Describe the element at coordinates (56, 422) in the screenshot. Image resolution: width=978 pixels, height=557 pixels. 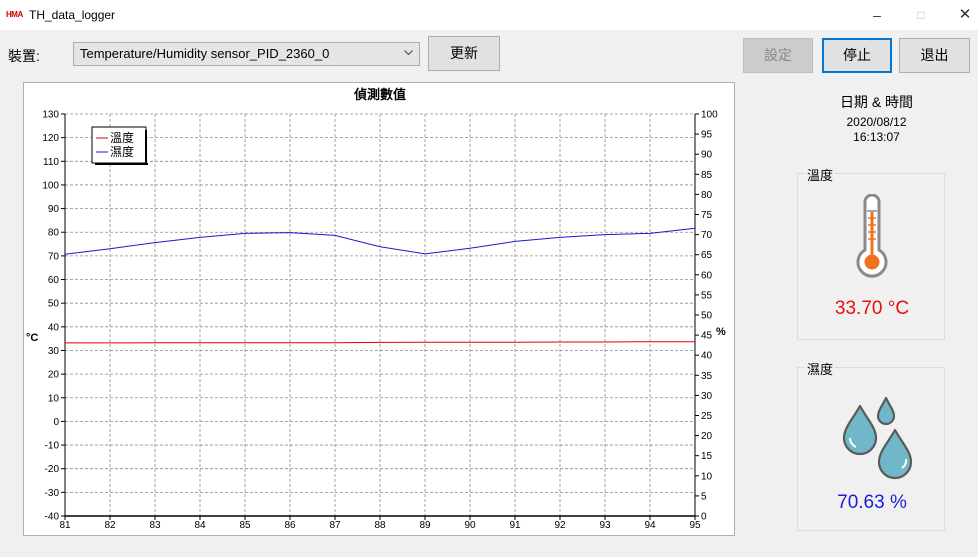
I see `y-left-tick-label: 0` at that location.